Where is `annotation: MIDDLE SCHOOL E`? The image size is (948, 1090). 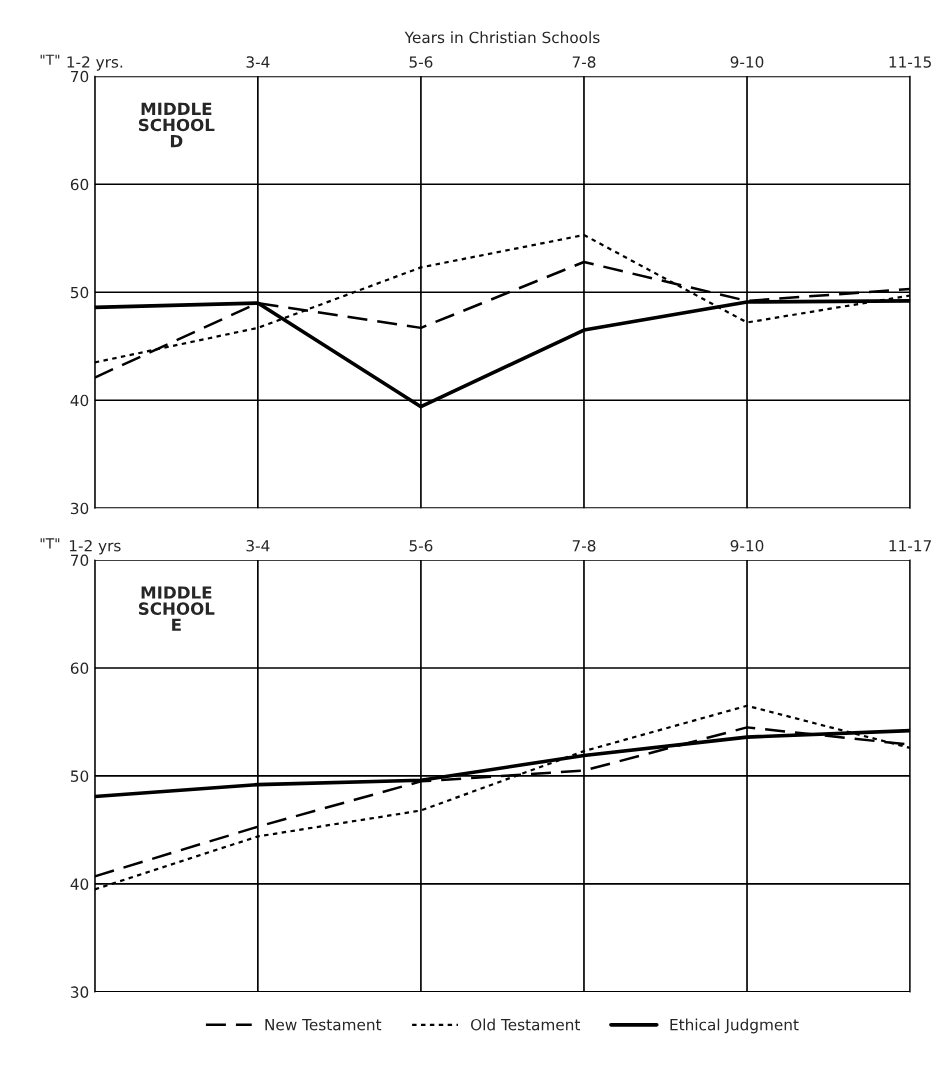
annotation: MIDDLE SCHOOL E is located at coordinates (176, 608).